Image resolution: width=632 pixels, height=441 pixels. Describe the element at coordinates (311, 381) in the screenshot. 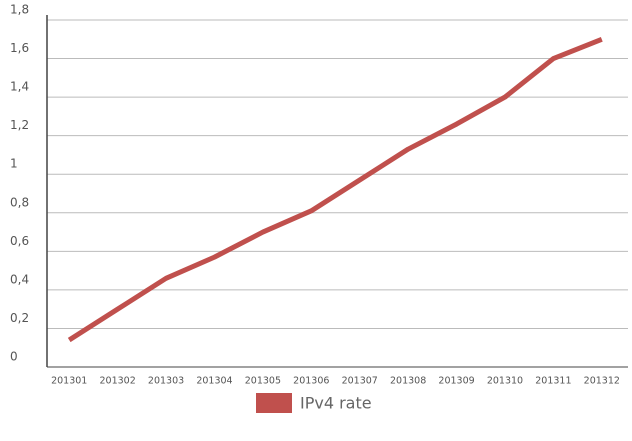

I see `x-tick-label: 201306` at that location.